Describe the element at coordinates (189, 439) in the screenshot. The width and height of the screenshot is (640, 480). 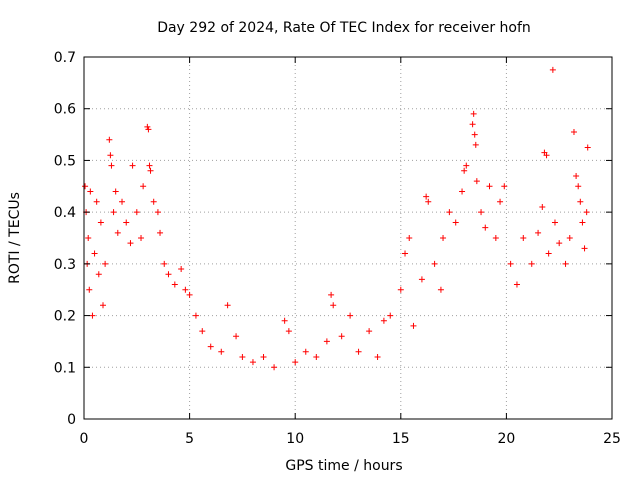
I see `x-tick-label: 5` at that location.